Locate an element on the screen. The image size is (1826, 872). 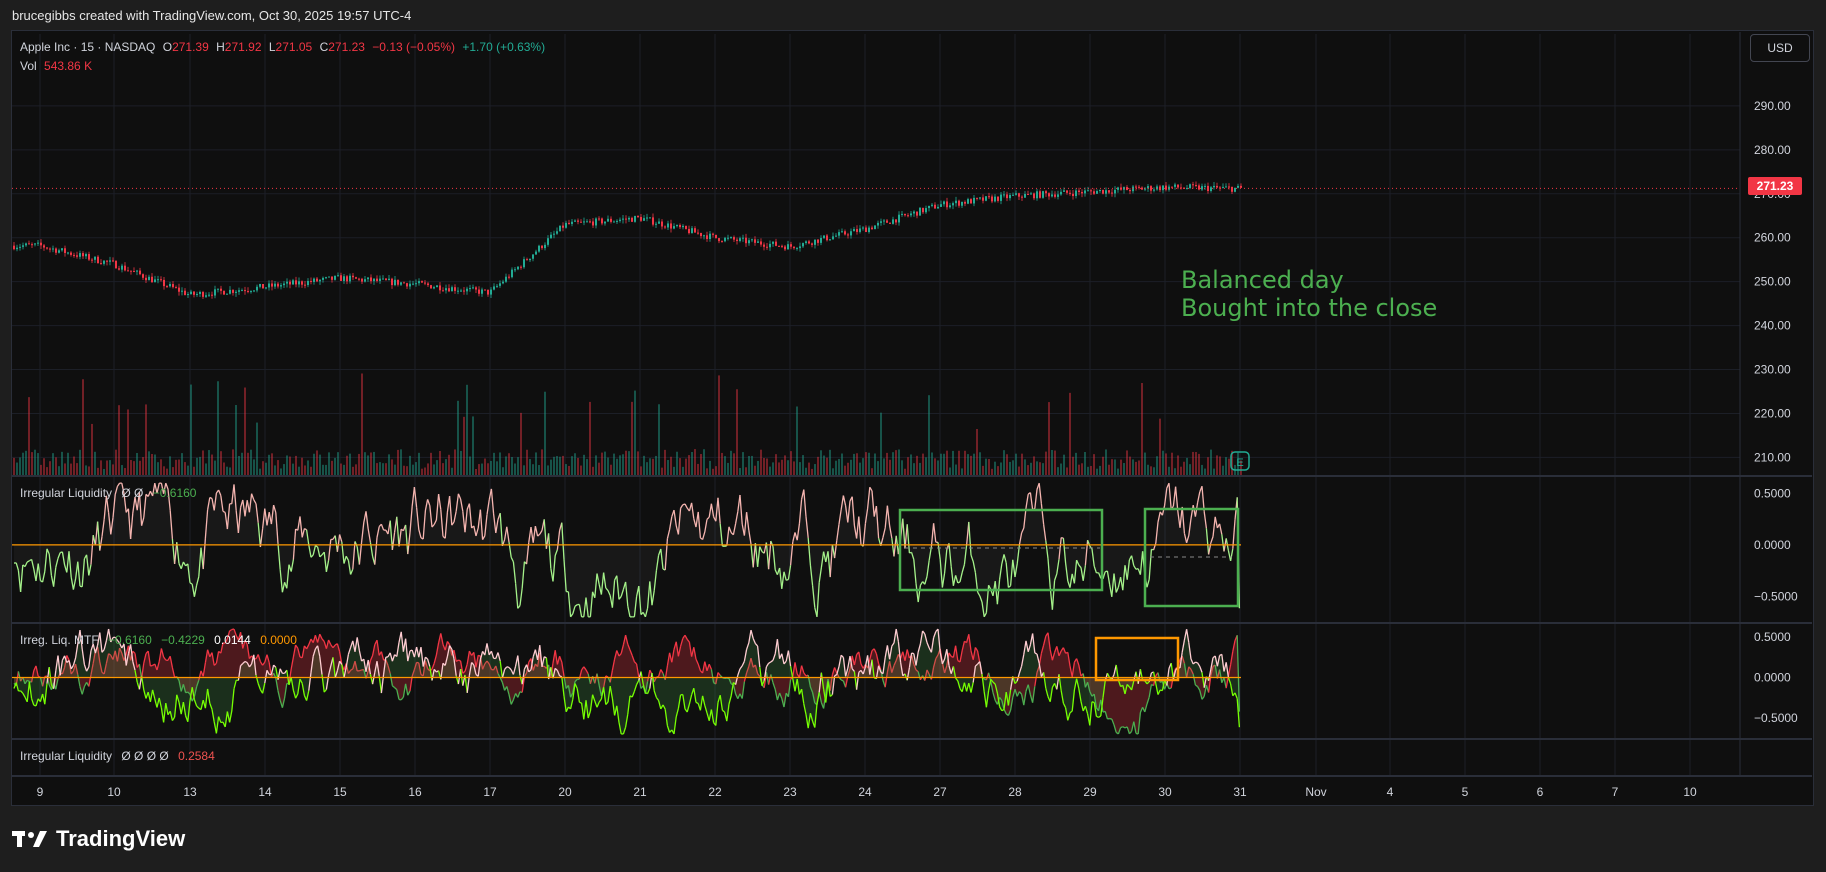
chart-annotation: Balanced day Bought into the close is located at coordinates (1309, 294).